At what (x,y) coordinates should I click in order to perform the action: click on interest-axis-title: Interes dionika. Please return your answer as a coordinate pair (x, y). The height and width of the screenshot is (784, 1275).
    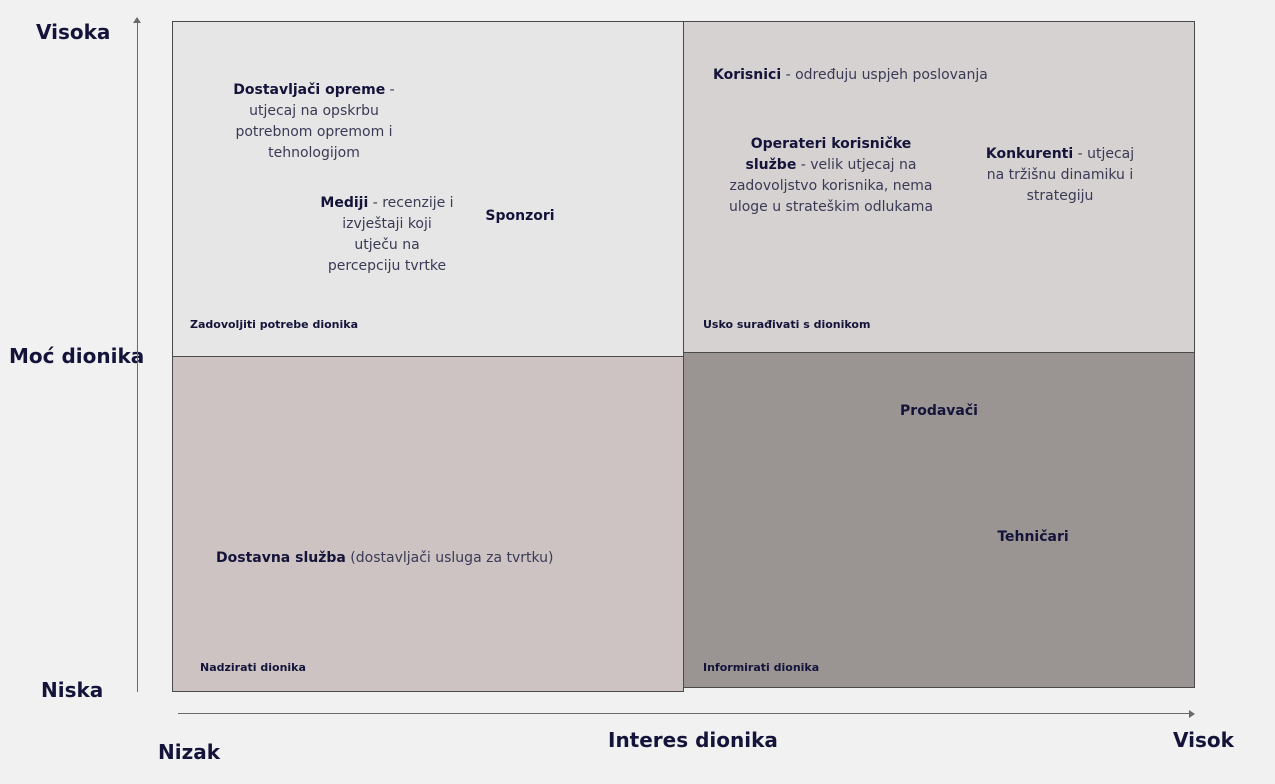
    Looking at the image, I should click on (693, 740).